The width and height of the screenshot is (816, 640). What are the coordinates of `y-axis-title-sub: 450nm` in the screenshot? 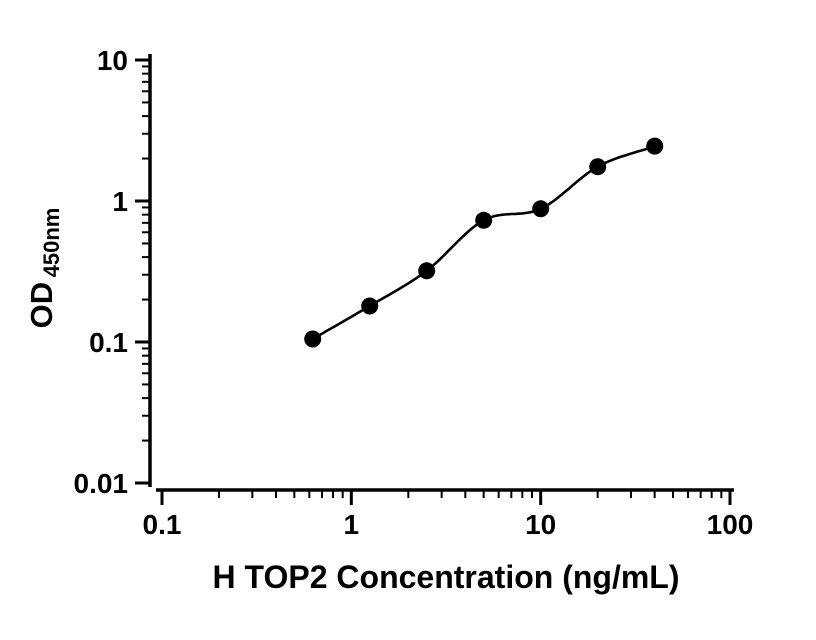 It's located at (51, 243).